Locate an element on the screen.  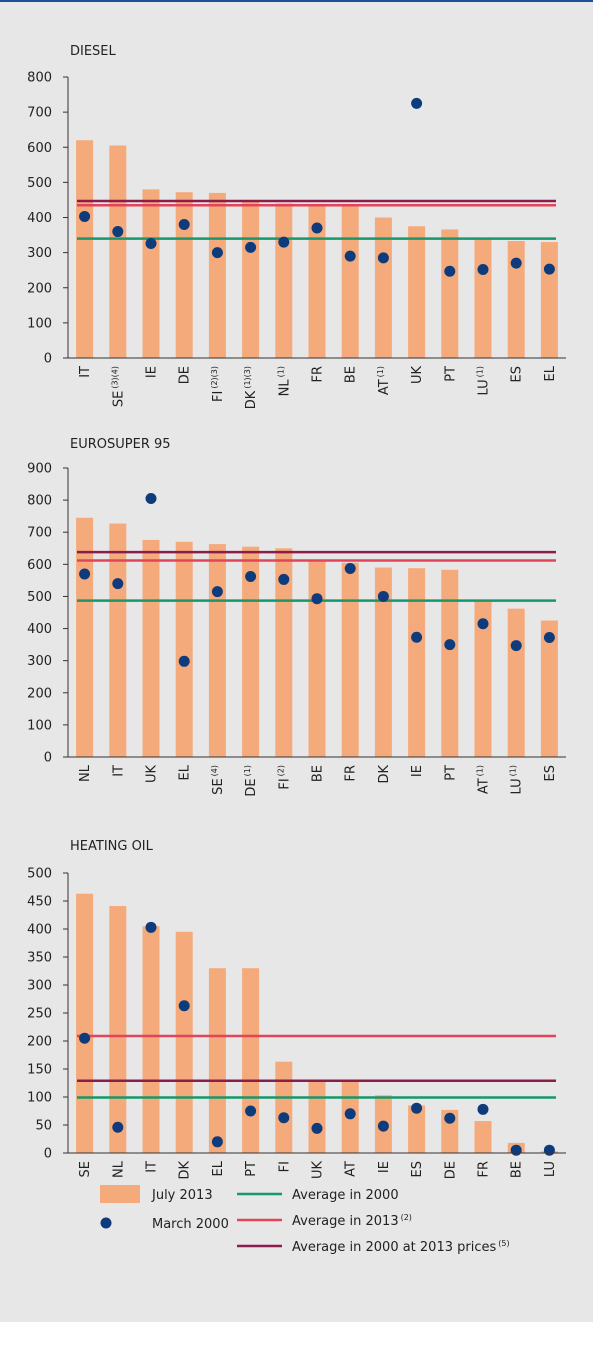
x-tick-label: EL is located at coordinates (218, 1168).